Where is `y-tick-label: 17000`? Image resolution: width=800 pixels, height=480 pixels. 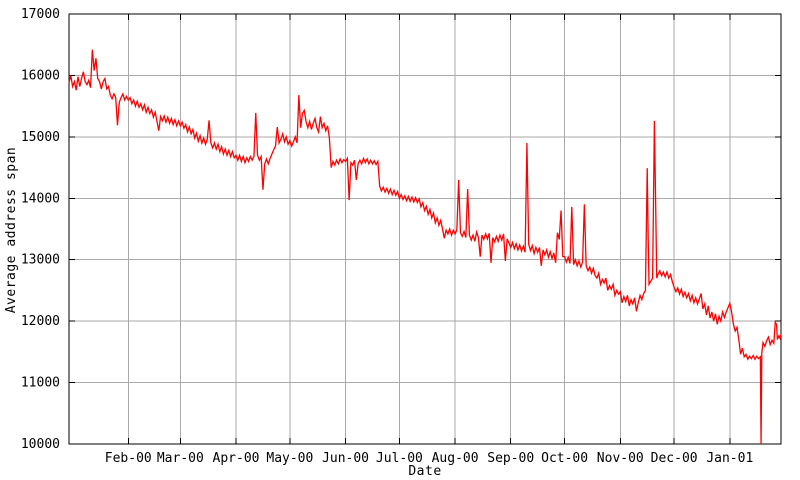 y-tick-label: 17000 is located at coordinates (40, 14).